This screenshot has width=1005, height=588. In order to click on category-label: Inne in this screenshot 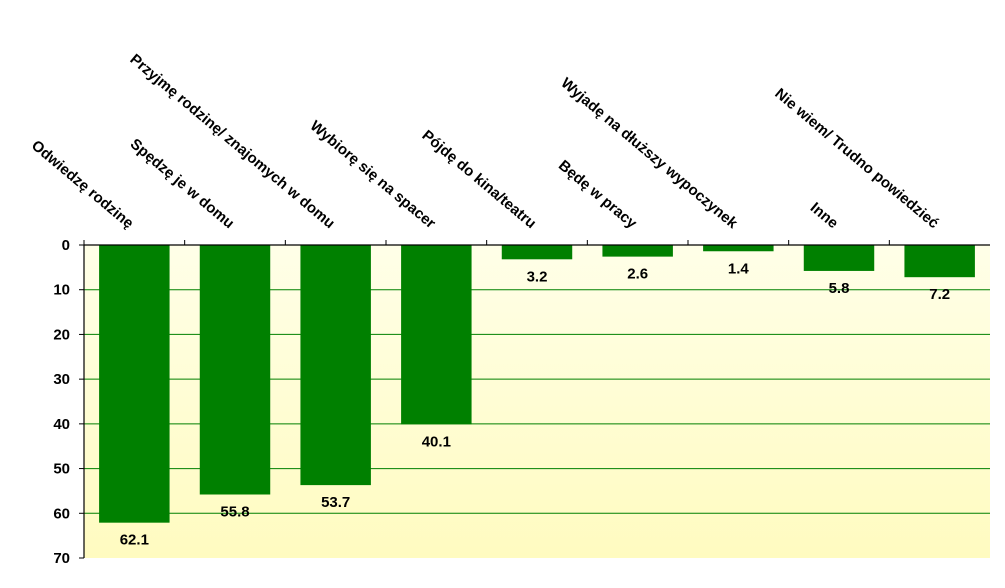, I will do `click(824, 215)`.